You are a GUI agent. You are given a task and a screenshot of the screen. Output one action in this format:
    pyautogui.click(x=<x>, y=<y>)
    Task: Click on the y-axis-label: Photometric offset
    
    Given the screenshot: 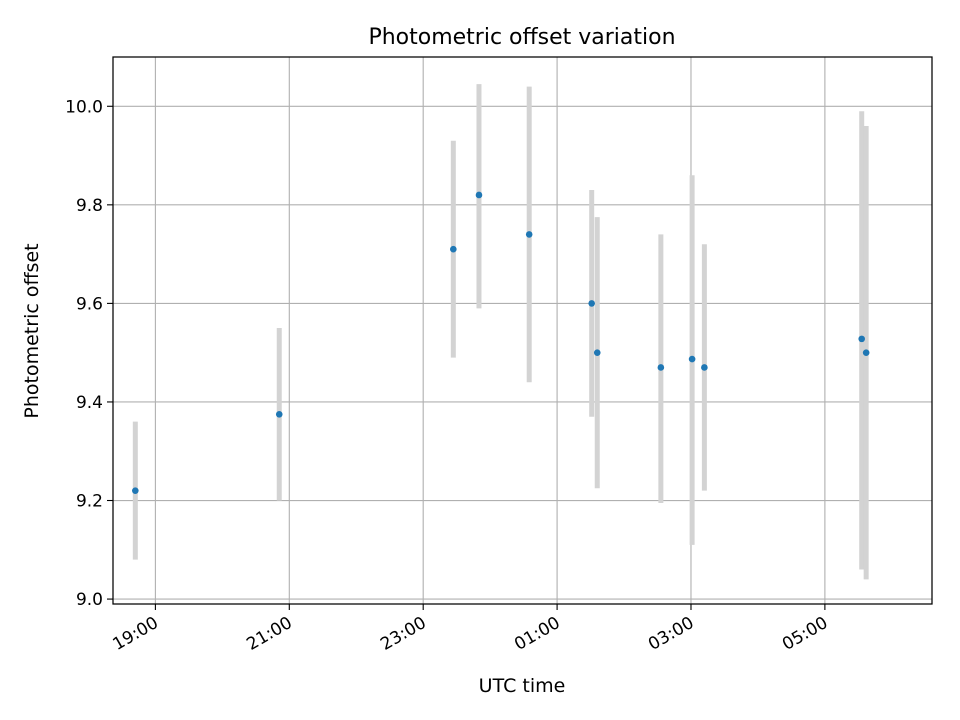 What is the action you would take?
    pyautogui.click(x=32, y=330)
    